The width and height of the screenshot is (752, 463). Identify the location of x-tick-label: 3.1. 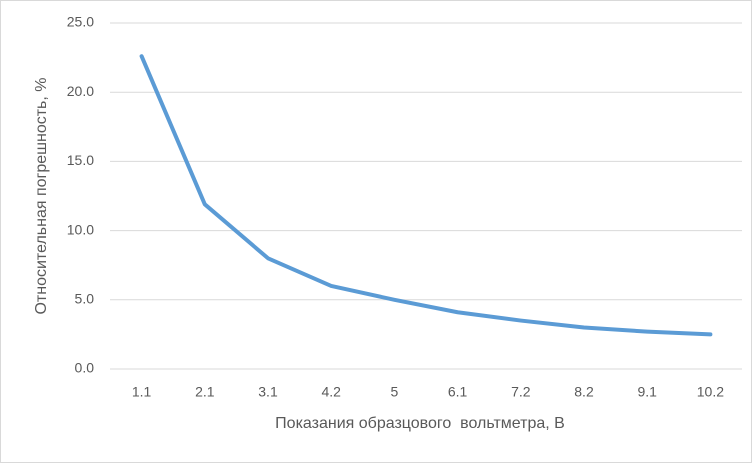
(268, 392).